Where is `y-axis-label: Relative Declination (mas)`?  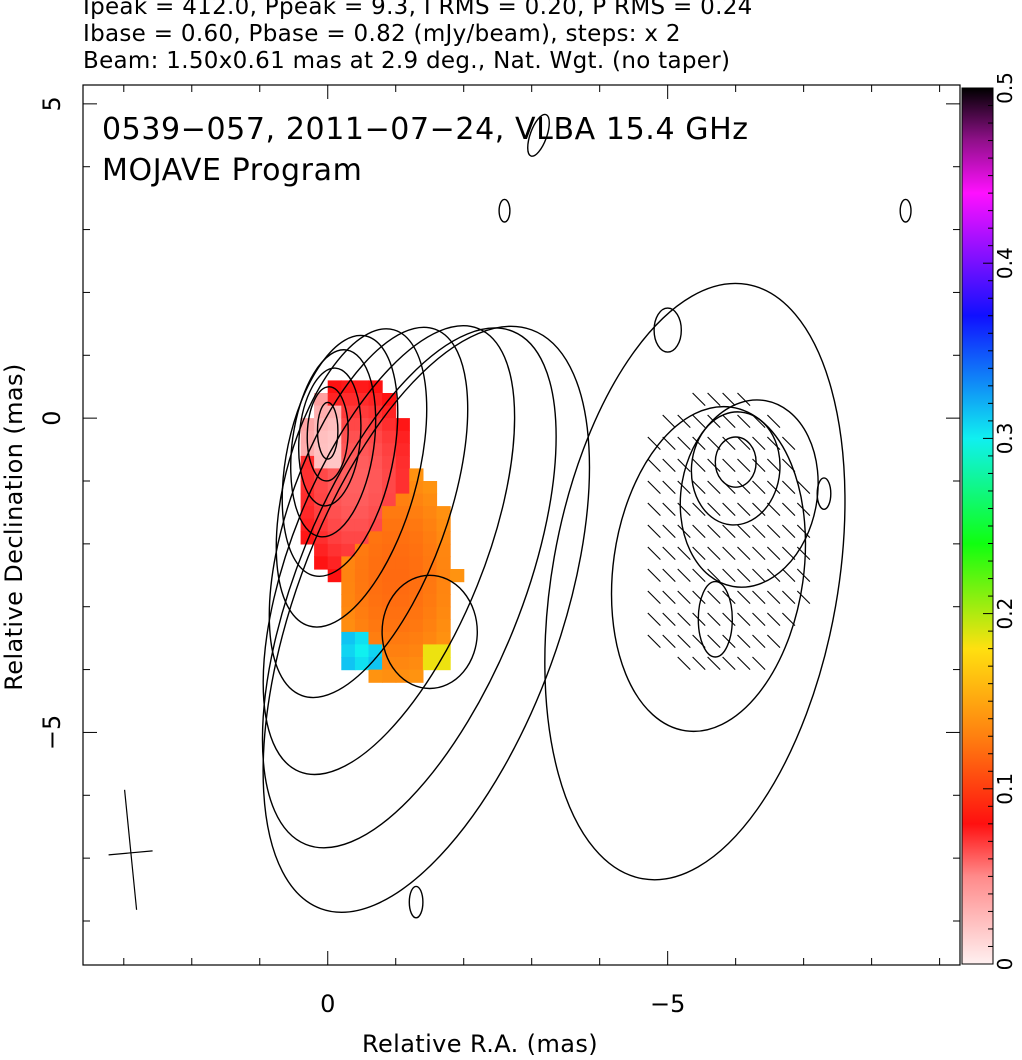 y-axis-label: Relative Declination (mas) is located at coordinates (14, 527).